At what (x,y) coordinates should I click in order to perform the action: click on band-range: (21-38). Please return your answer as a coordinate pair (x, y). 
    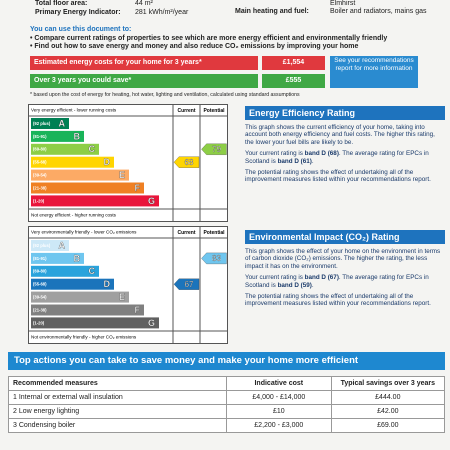
    Looking at the image, I should click on (40, 309).